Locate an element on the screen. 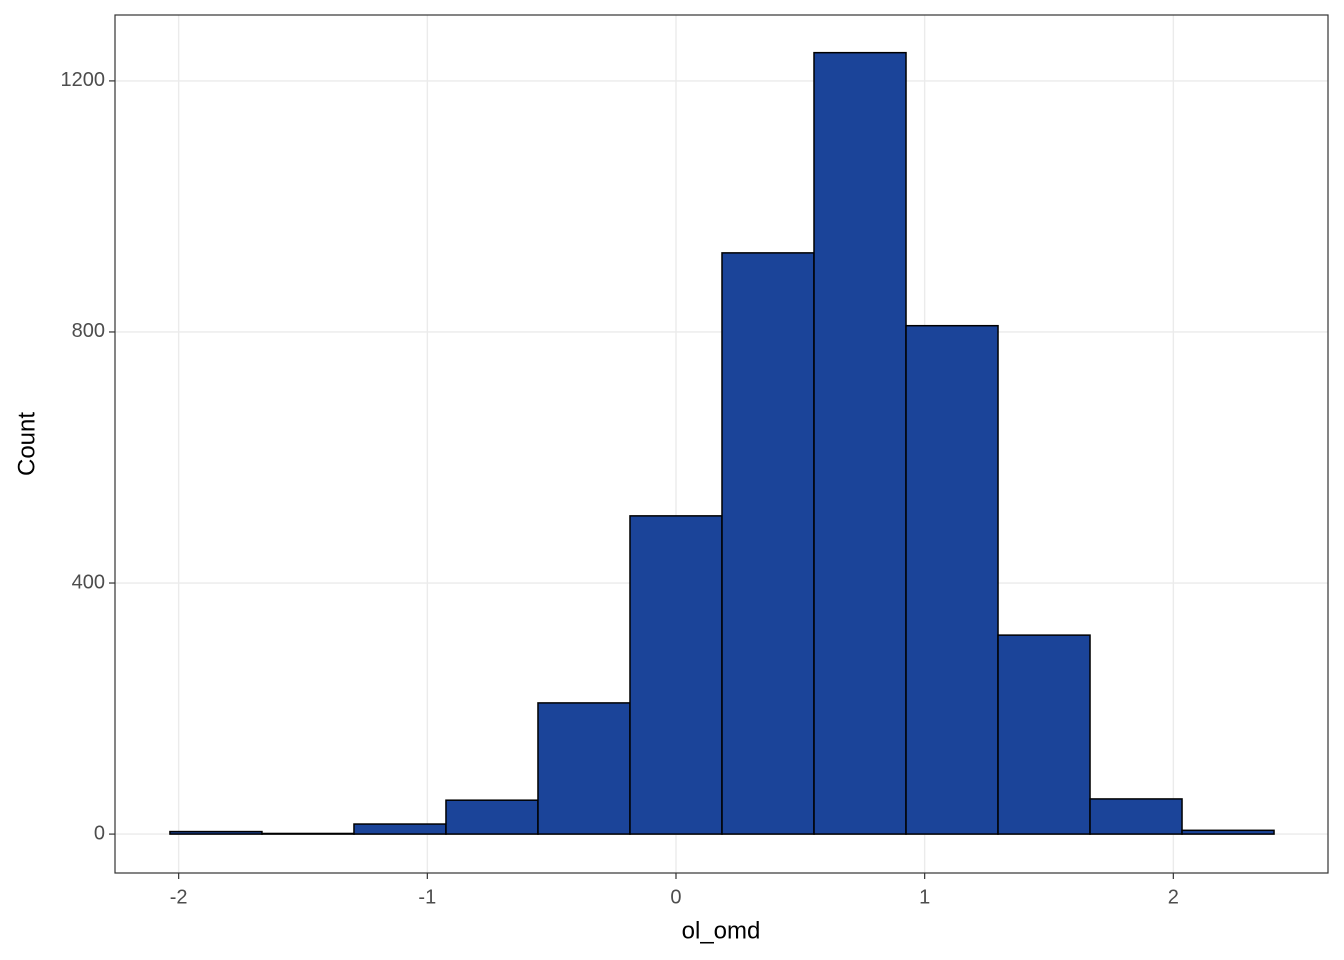 This screenshot has height=960, width=1344. y-tick-label: 400 is located at coordinates (88, 582).